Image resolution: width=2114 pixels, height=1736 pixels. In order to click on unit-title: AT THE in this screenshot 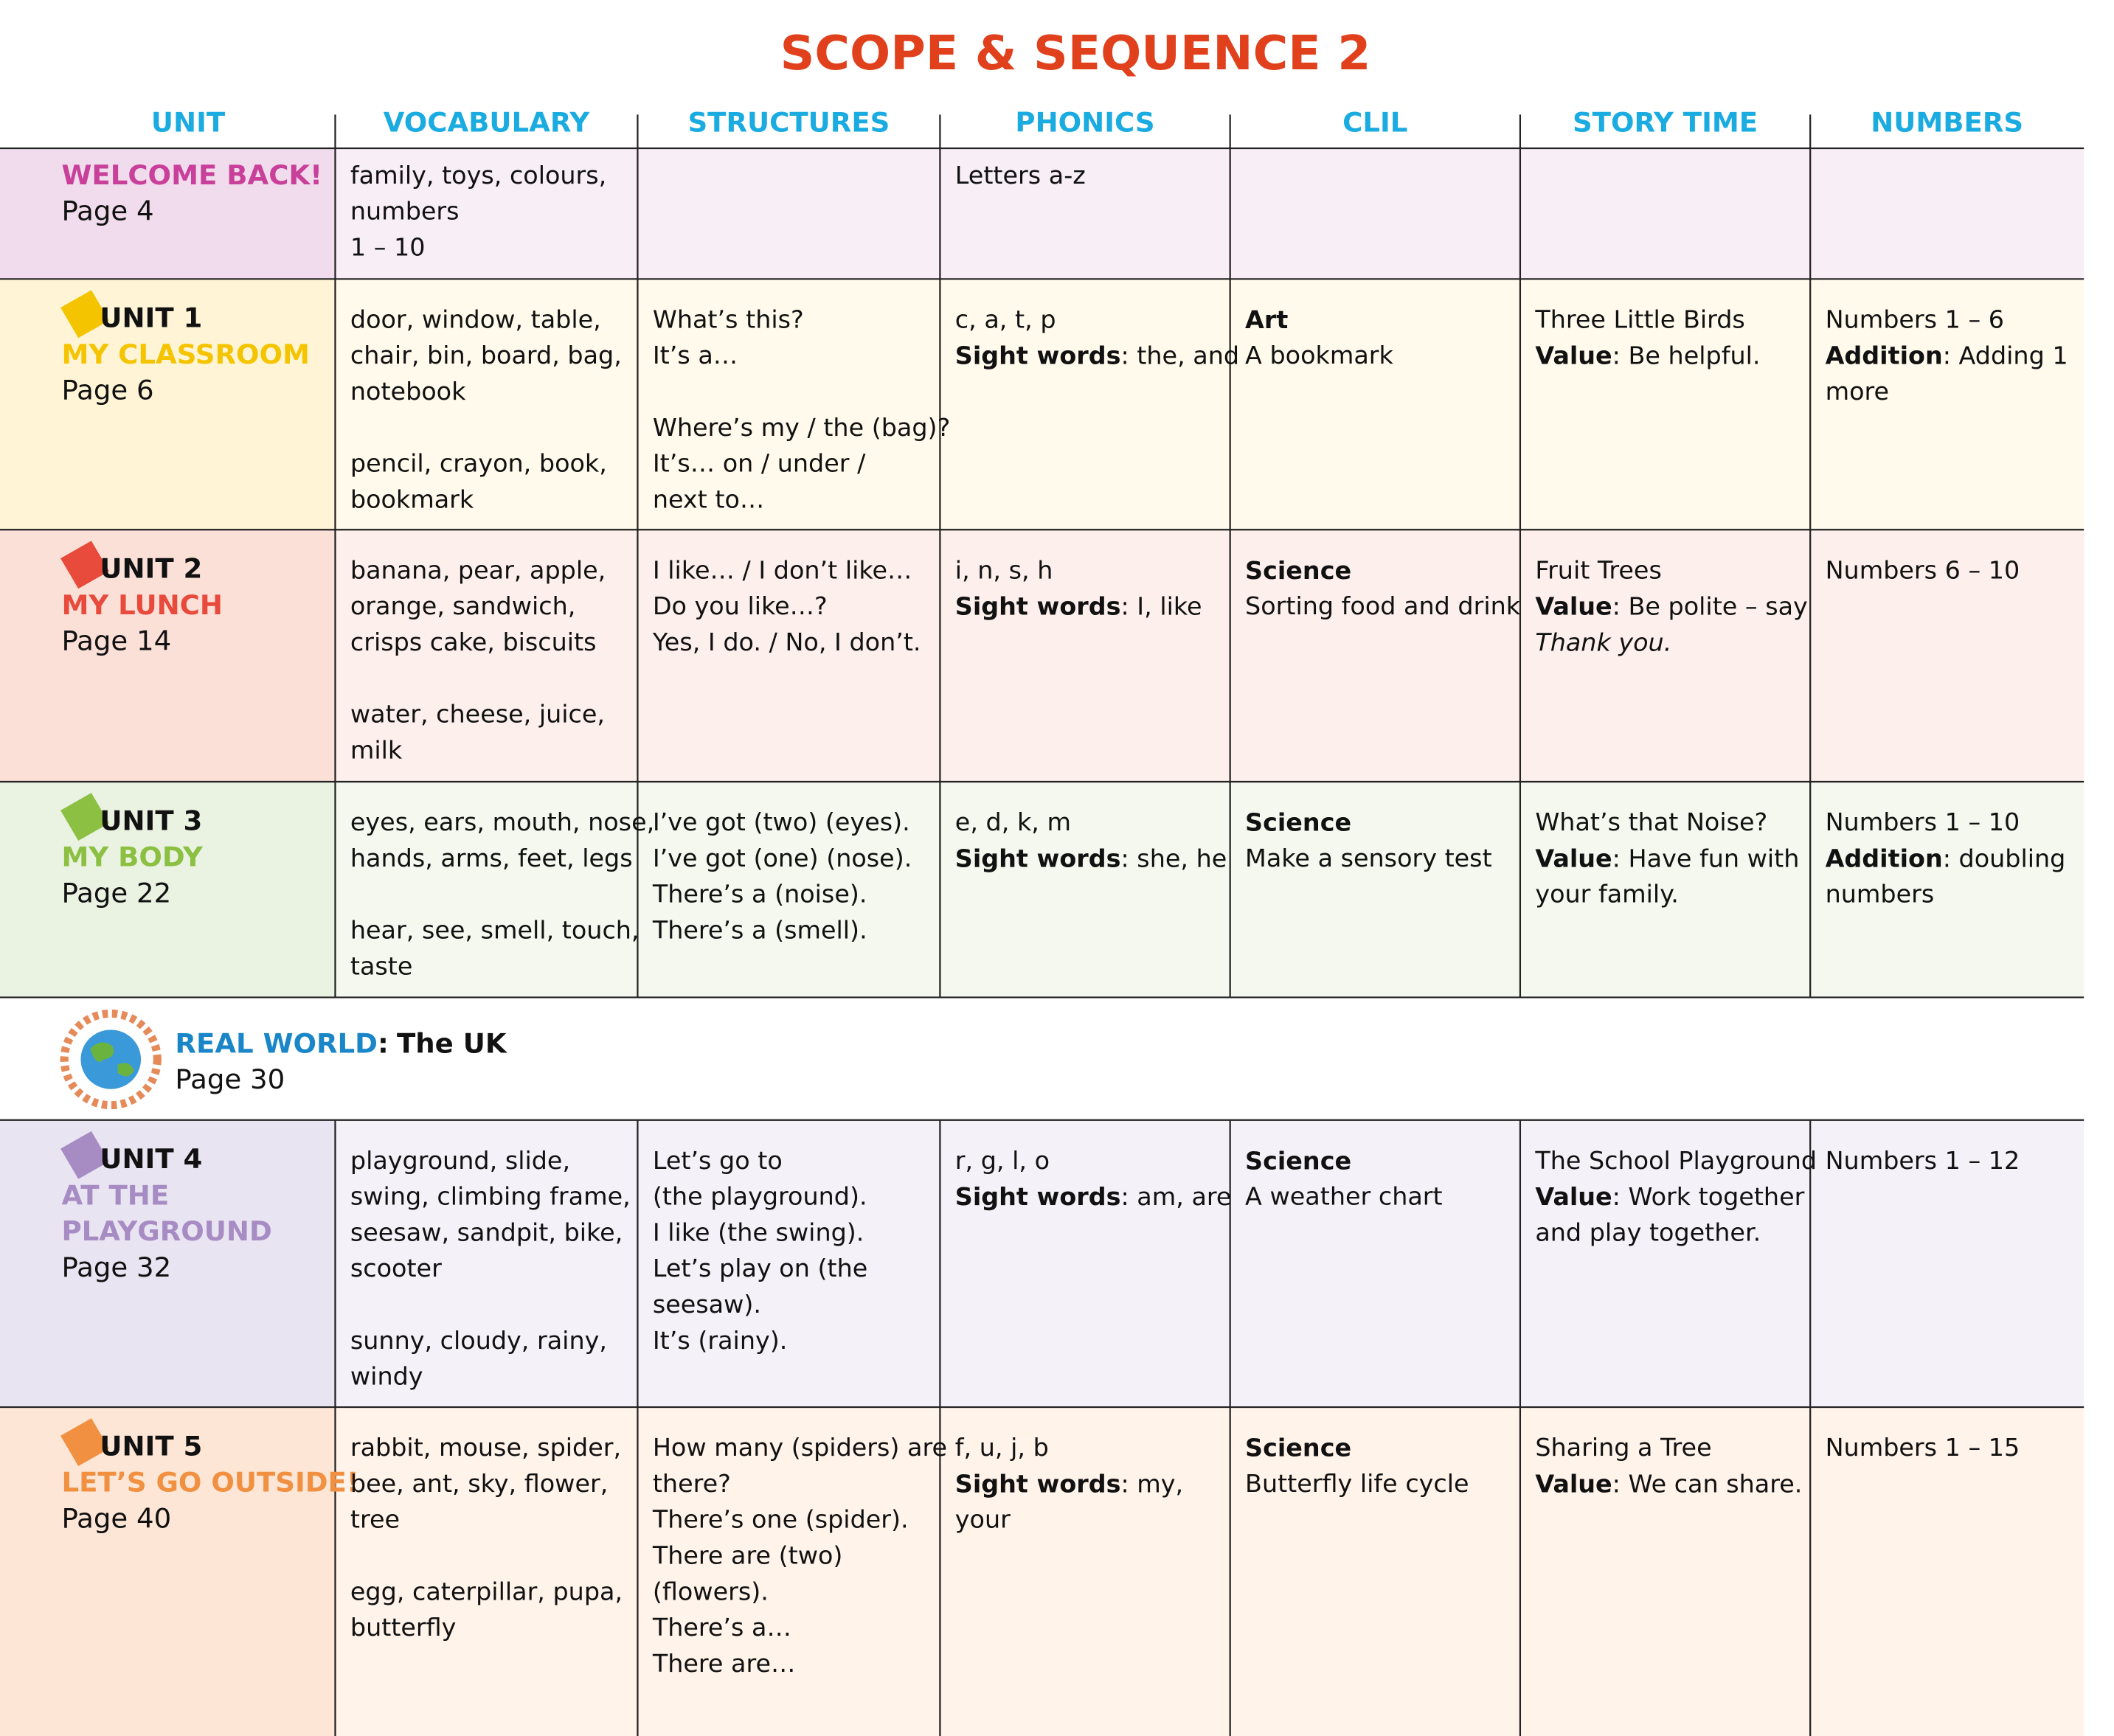, I will do `click(115, 1196)`.